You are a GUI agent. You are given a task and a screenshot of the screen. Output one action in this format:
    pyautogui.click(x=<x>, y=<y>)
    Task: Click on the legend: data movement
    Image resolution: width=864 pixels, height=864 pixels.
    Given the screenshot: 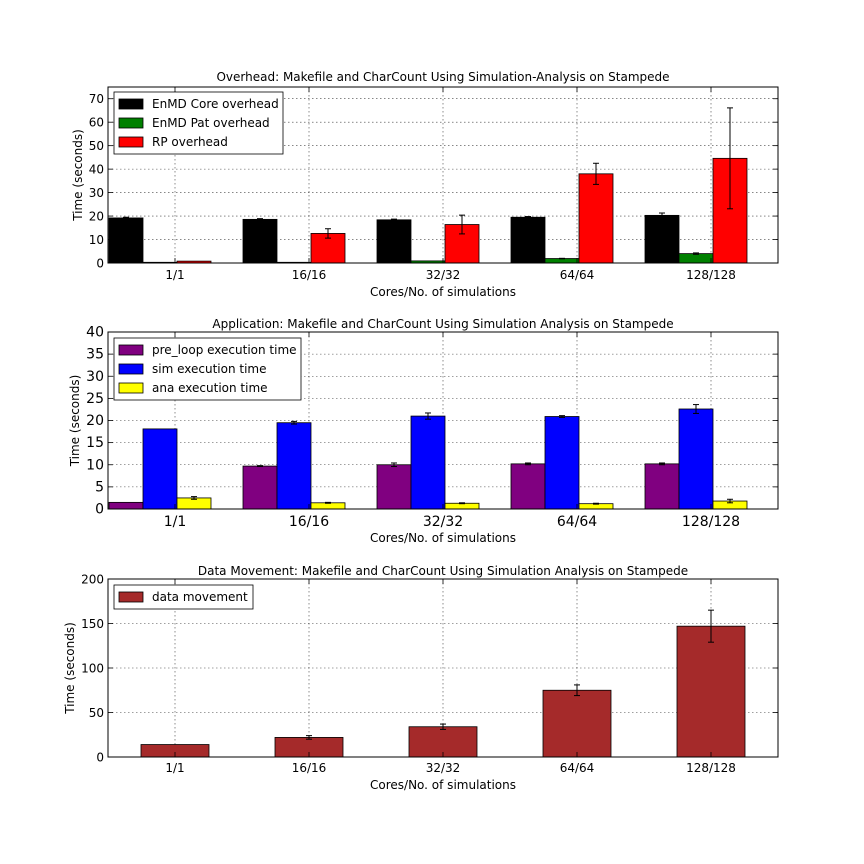 What is the action you would take?
    pyautogui.click(x=183, y=597)
    